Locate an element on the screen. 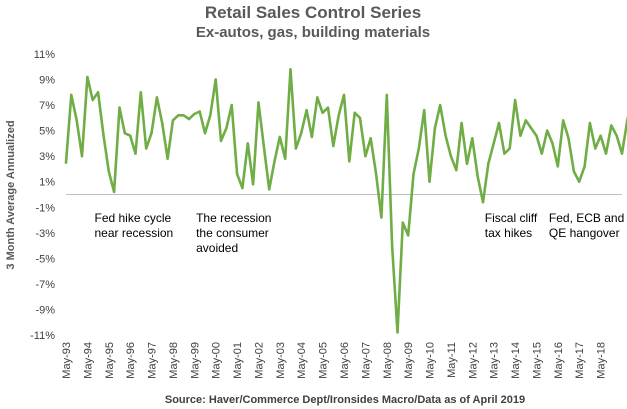 The width and height of the screenshot is (627, 409). y-tick-label: -7% is located at coordinates (45, 285).